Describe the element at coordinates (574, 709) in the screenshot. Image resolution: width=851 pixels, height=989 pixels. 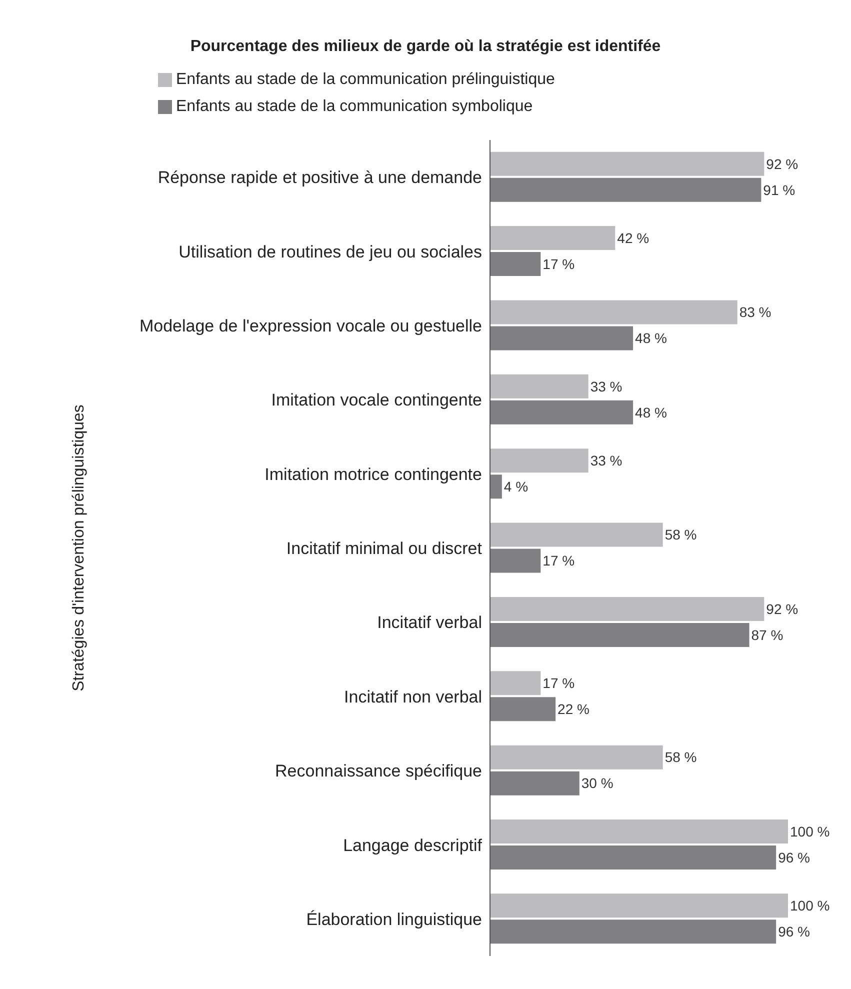
I see `data-label: 22 %` at that location.